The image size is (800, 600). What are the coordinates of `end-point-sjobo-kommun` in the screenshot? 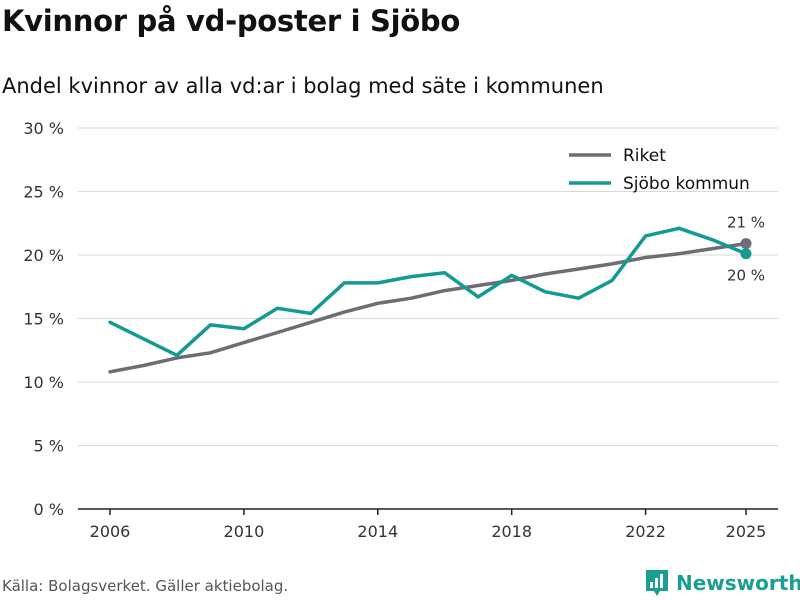 It's located at (746, 254).